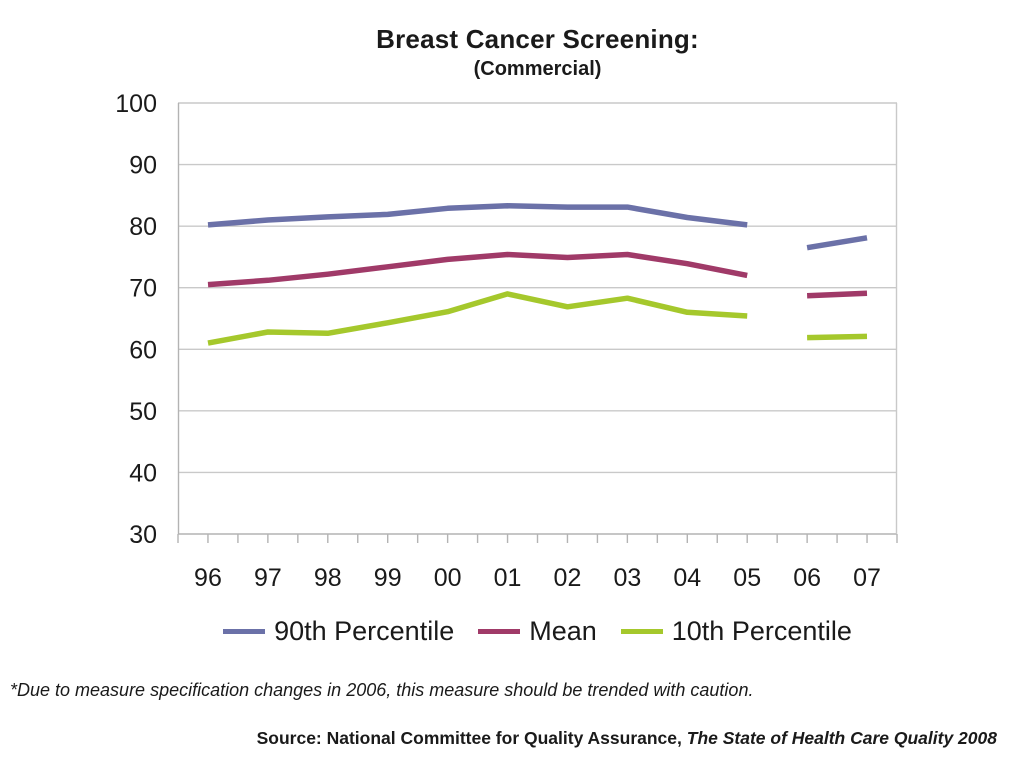 The width and height of the screenshot is (1024, 768). I want to click on y-axis-label: 100, so click(136, 104).